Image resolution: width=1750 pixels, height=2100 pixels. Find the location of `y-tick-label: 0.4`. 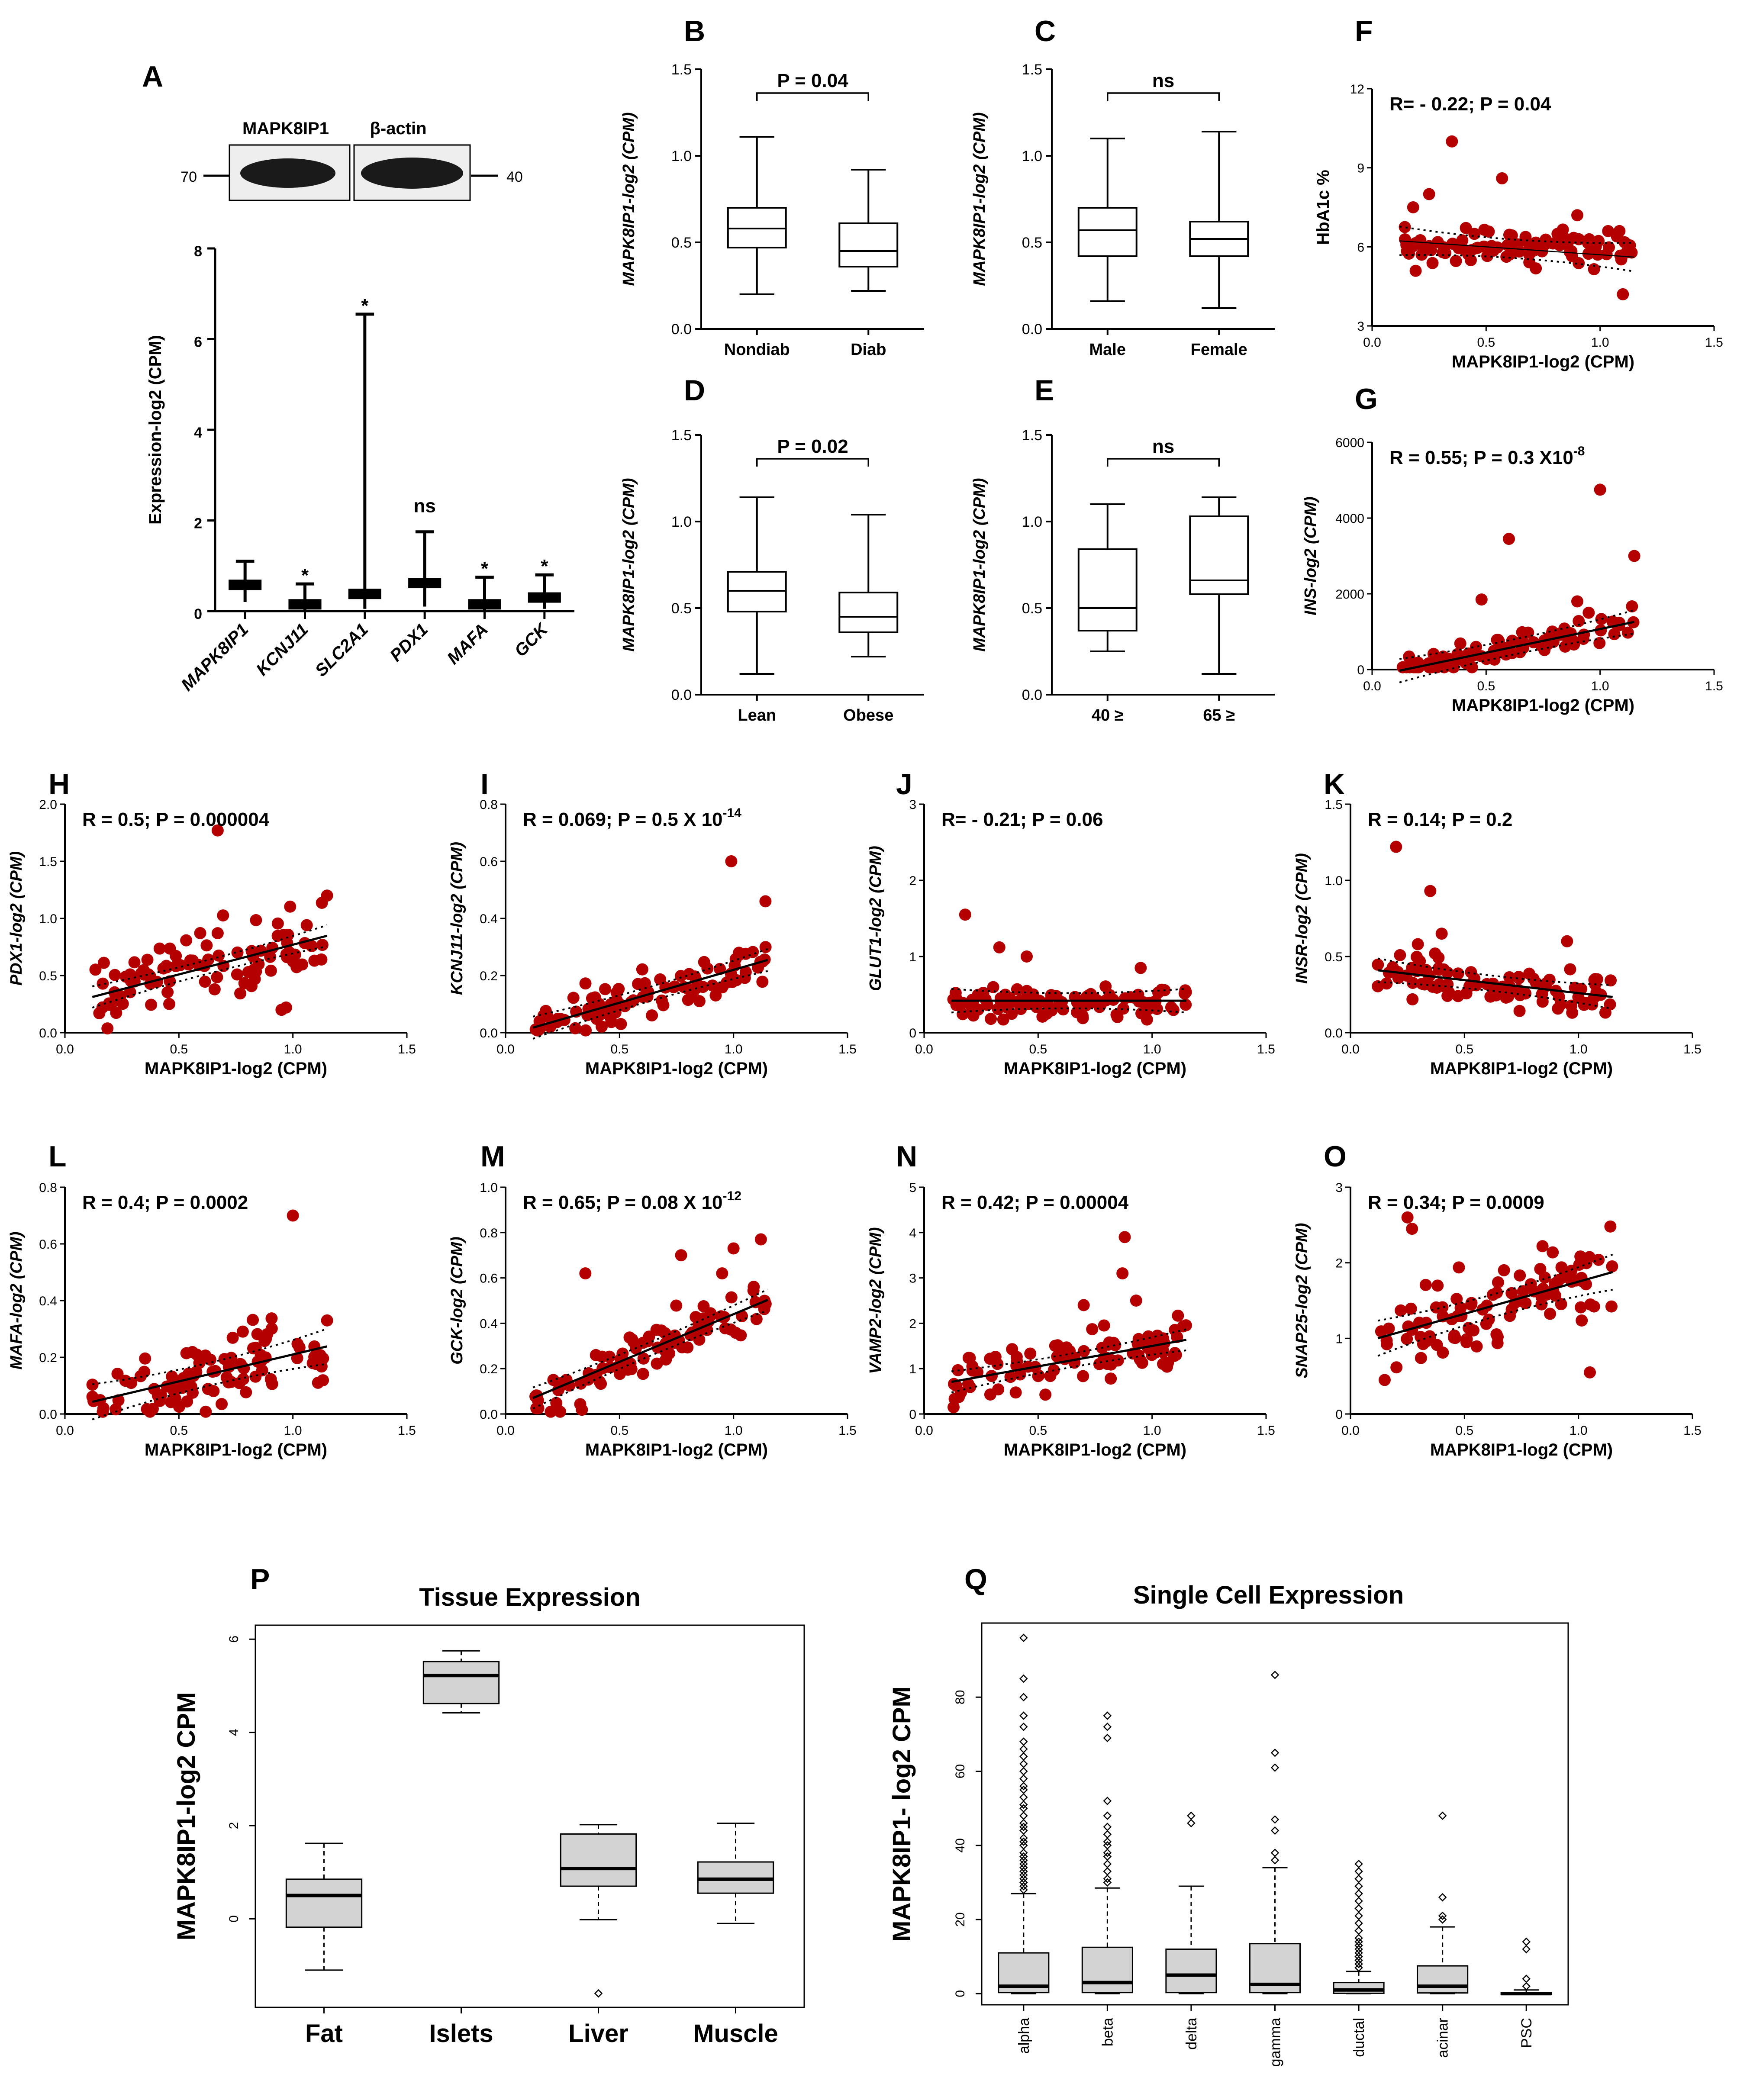

y-tick-label: 0.4 is located at coordinates (489, 919).